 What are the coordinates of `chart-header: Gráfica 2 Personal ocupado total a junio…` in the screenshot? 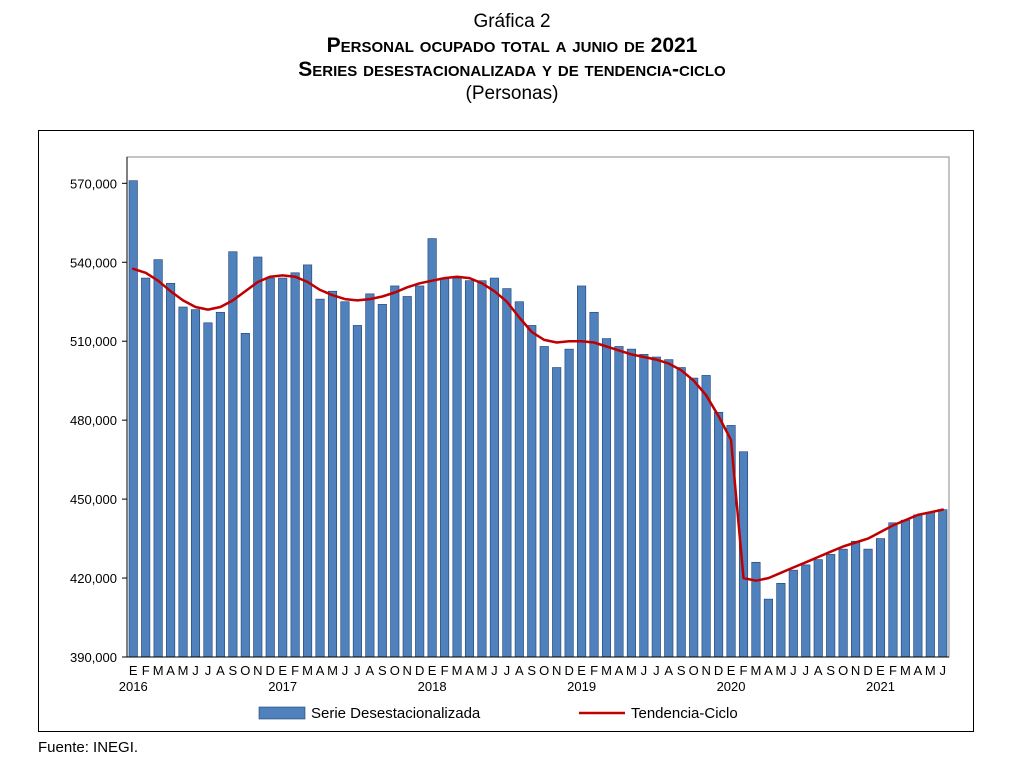 It's located at (512, 58).